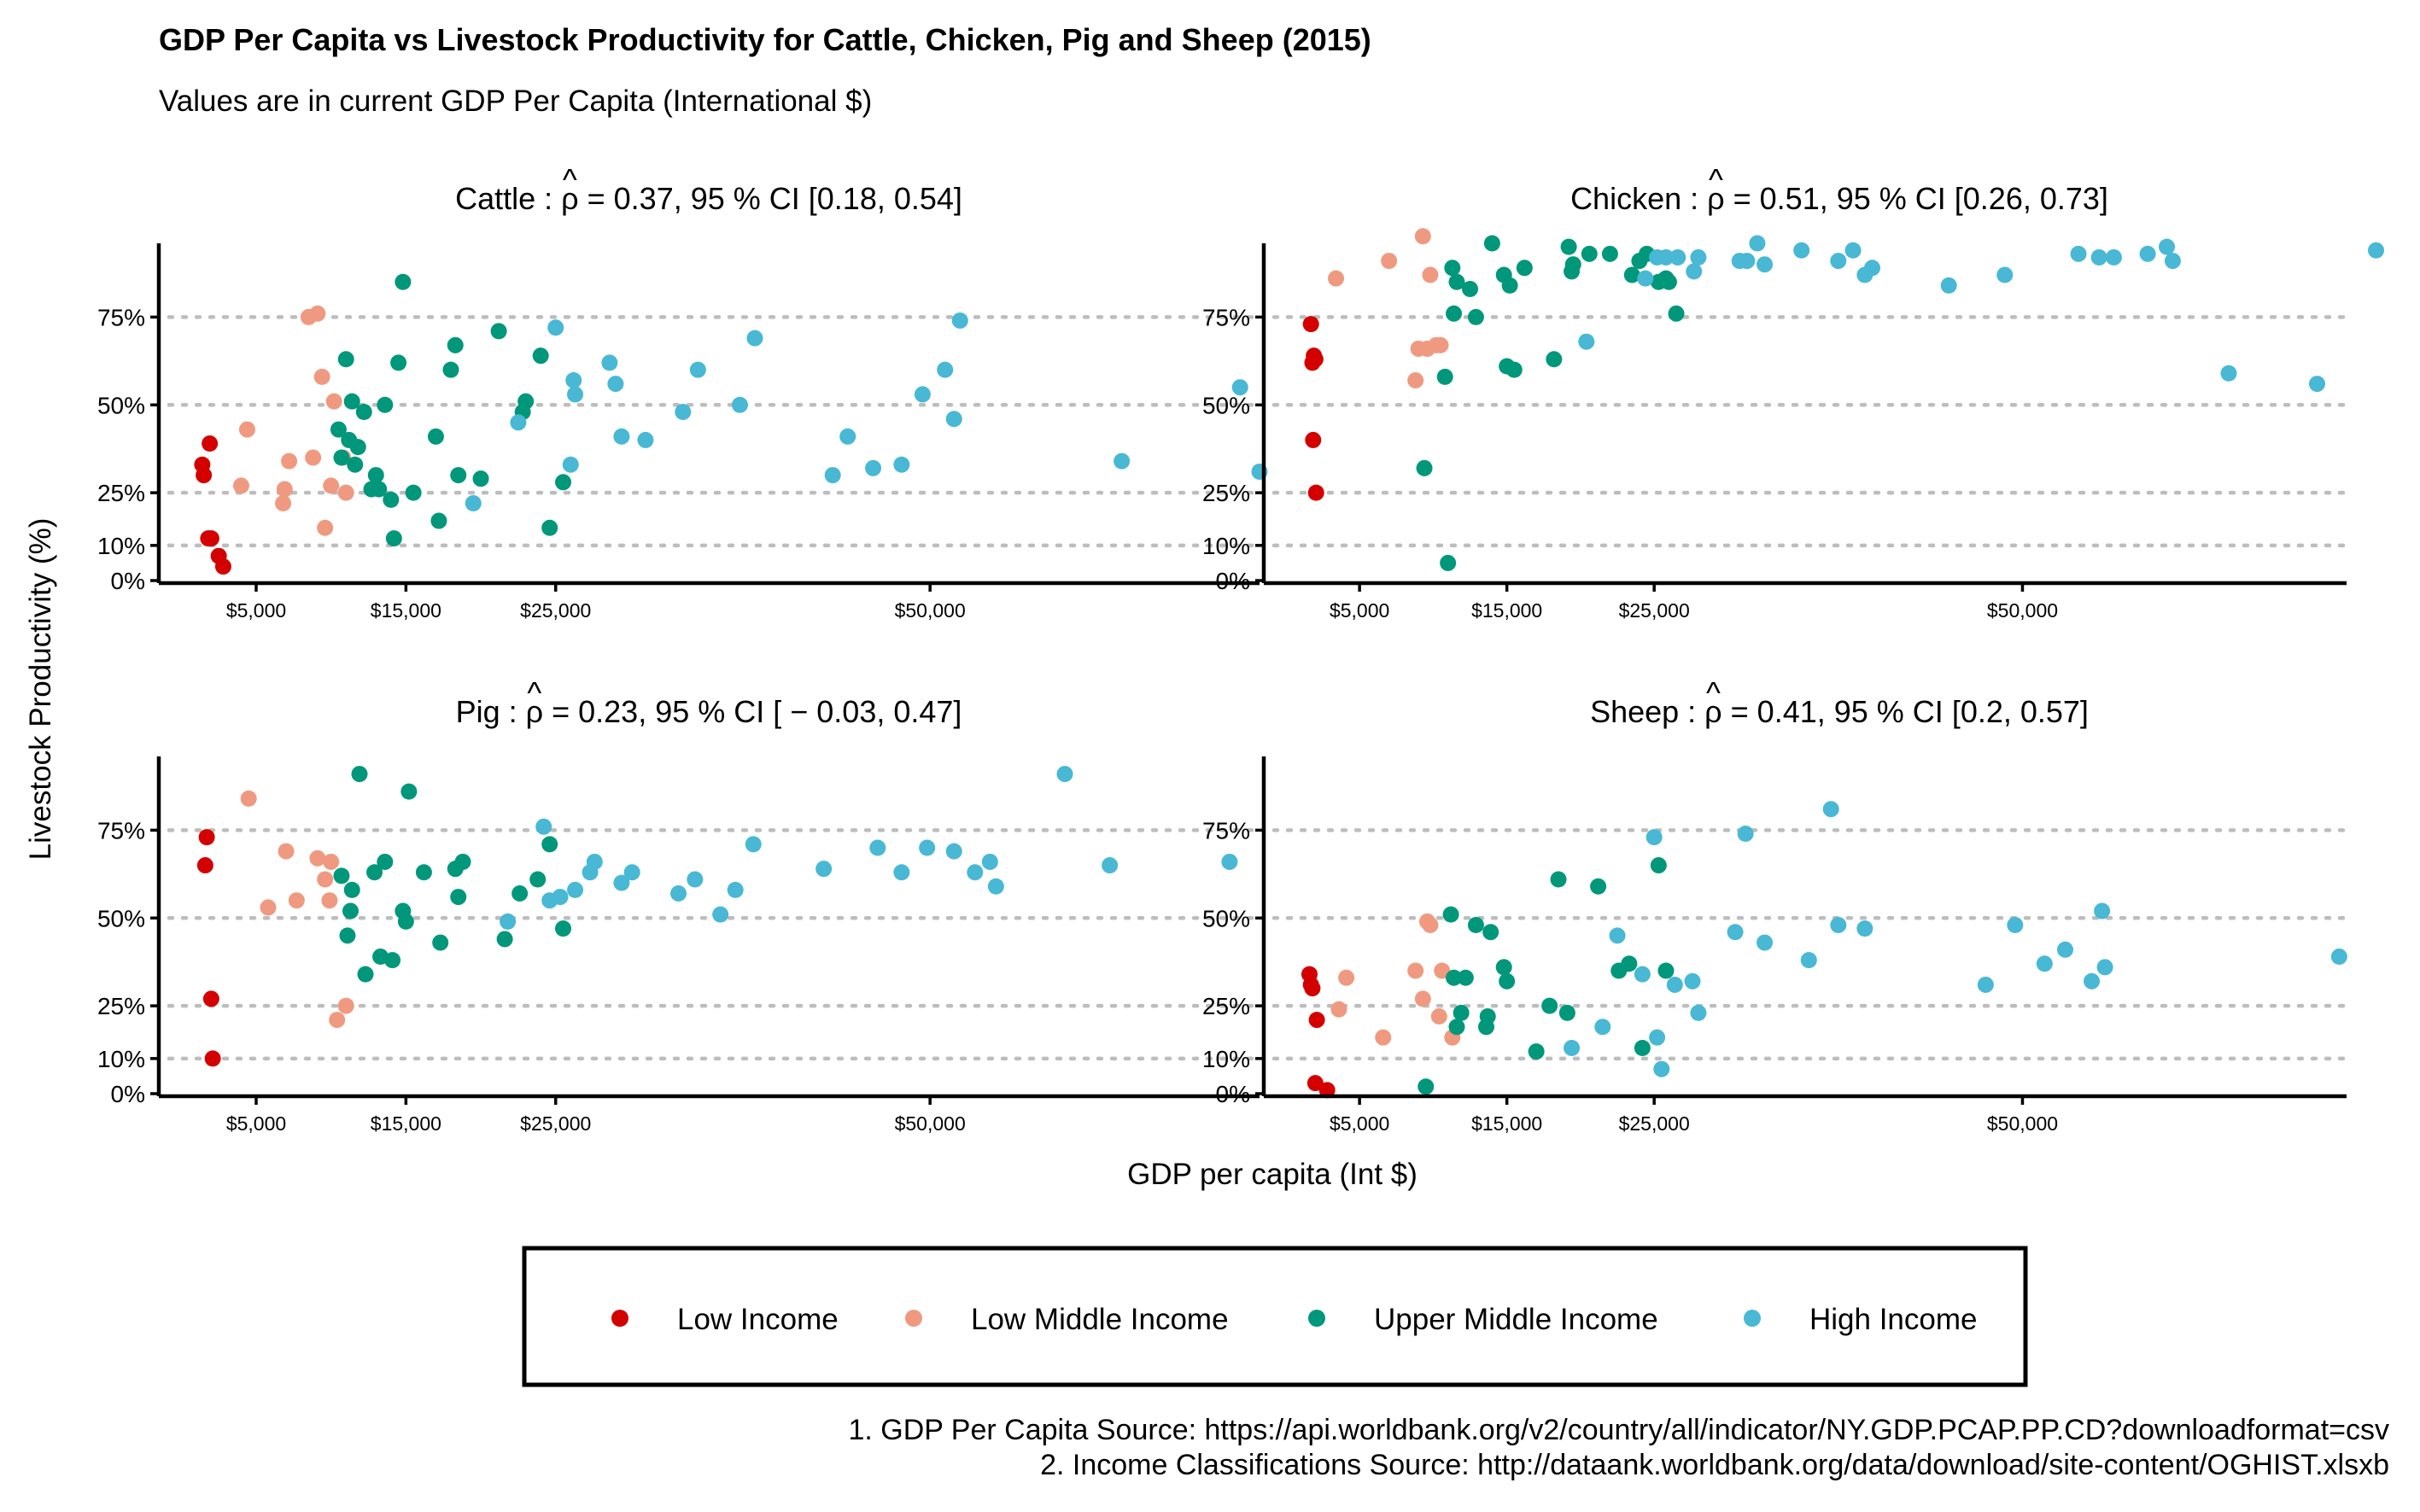 This screenshot has height=1512, width=2420. Describe the element at coordinates (1647, 711) in the screenshot. I see `panel-title-prefix: Sheep :` at that location.